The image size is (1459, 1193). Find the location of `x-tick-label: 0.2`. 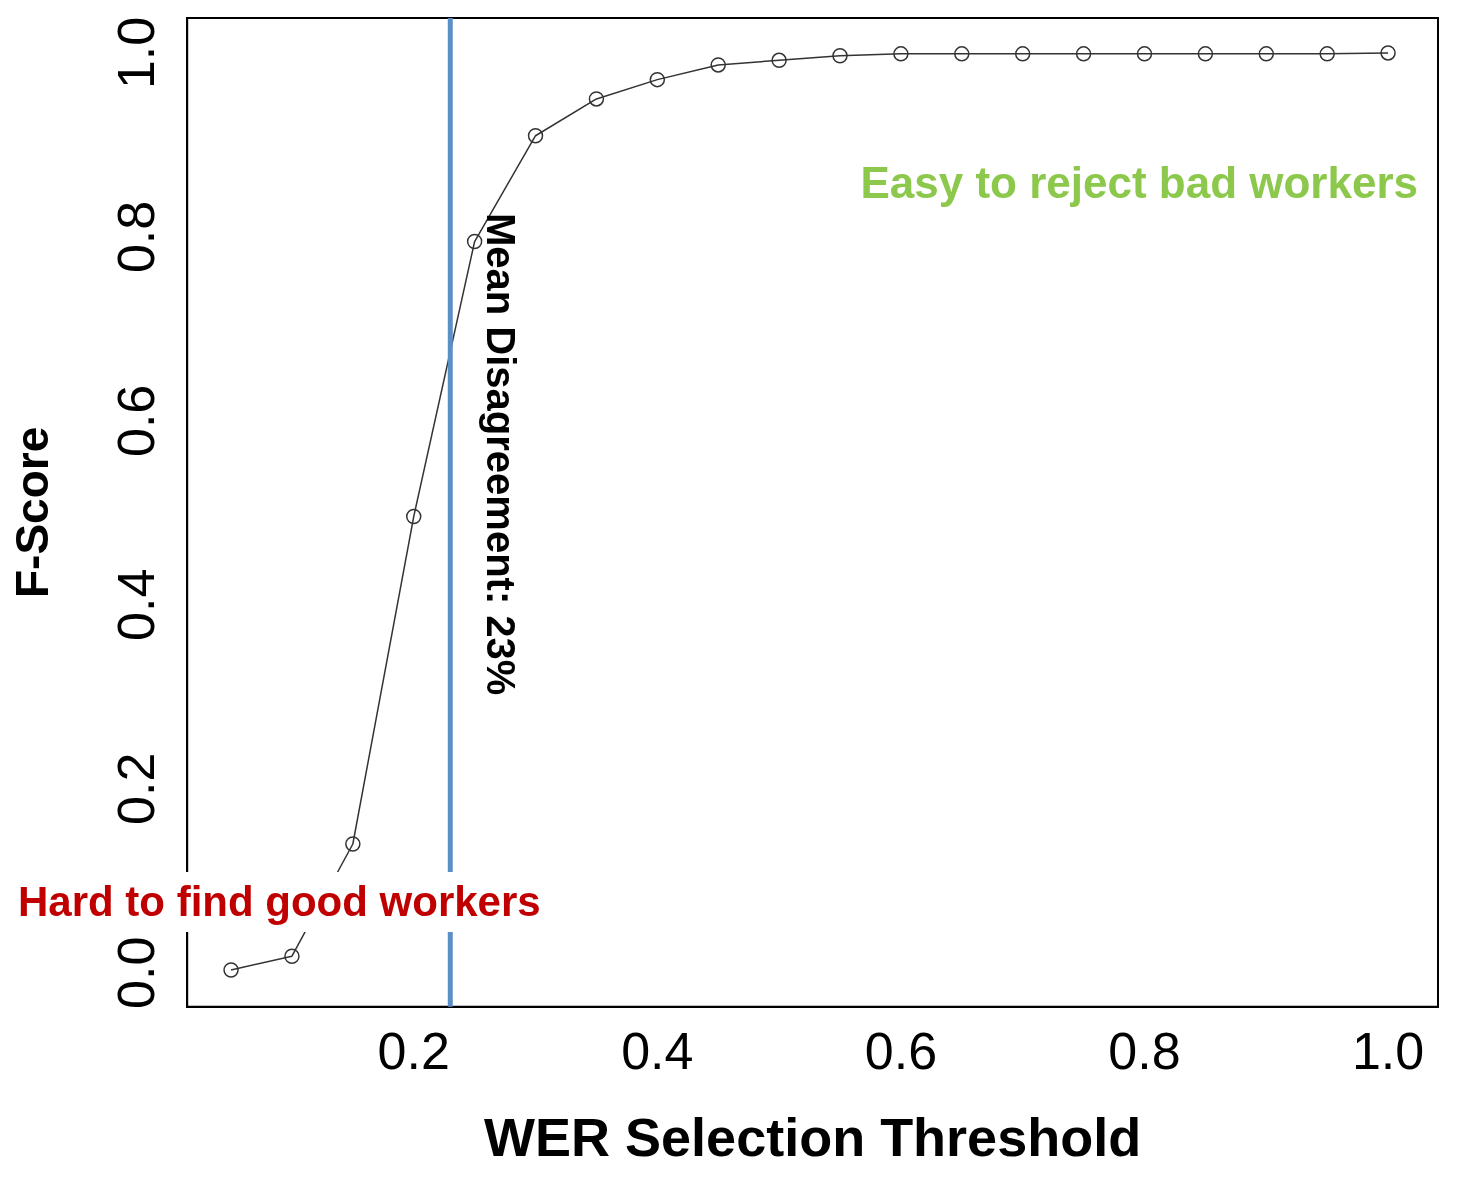

x-tick-label: 0.2 is located at coordinates (413, 1051).